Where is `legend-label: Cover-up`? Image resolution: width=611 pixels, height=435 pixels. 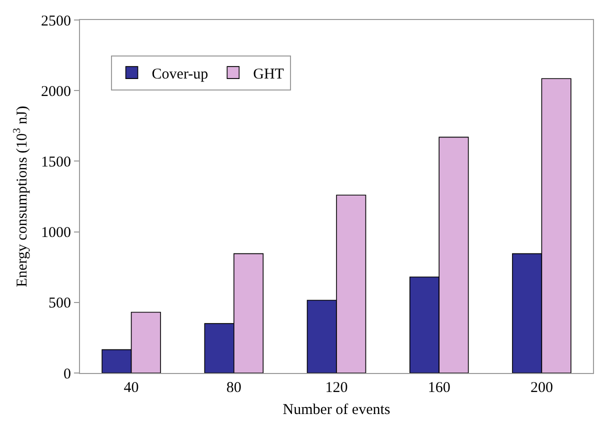
legend-label: Cover-up is located at coordinates (180, 74).